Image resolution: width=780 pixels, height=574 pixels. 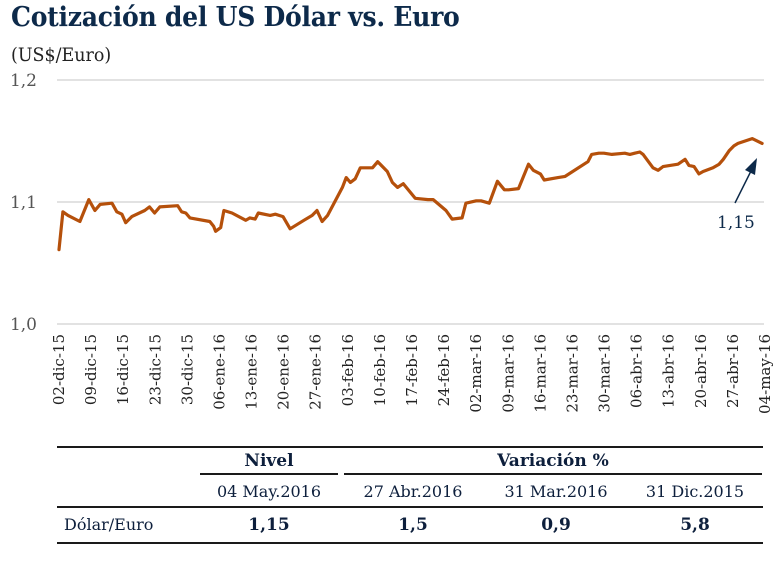 What do you see at coordinates (669, 371) in the screenshot?
I see `x-tick-label: 13-abr-16` at bounding box center [669, 371].